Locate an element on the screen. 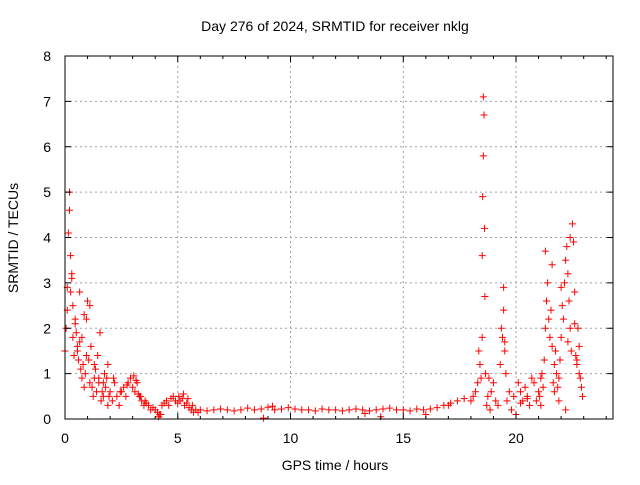 Image resolution: width=640 pixels, height=485 pixels. y-tick-label: 1 is located at coordinates (47, 374).